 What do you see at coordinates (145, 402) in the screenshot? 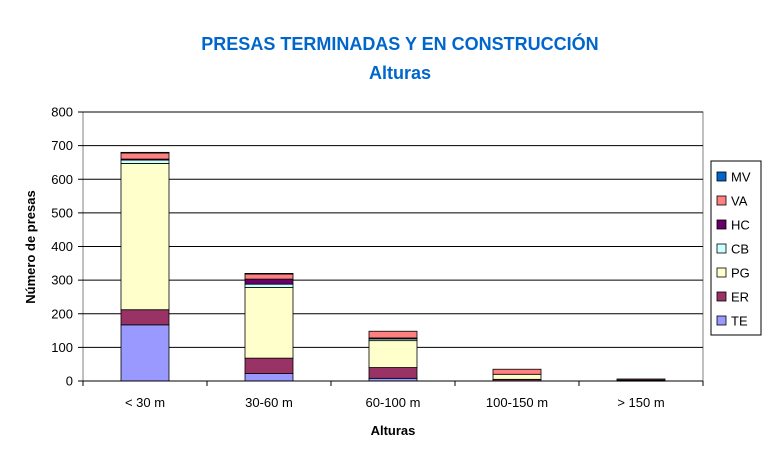
I see `x-tick-label: < 30 m` at bounding box center [145, 402].